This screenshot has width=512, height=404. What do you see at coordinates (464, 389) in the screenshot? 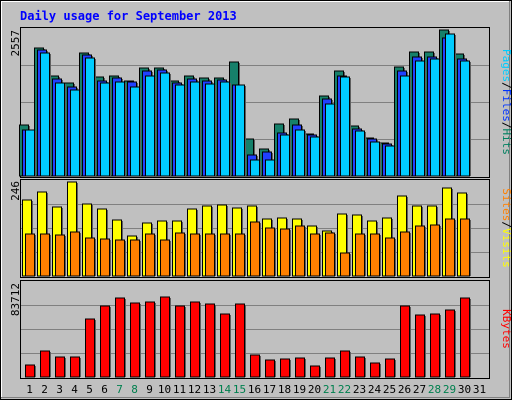
I see `day-label-30: 30` at bounding box center [464, 389].